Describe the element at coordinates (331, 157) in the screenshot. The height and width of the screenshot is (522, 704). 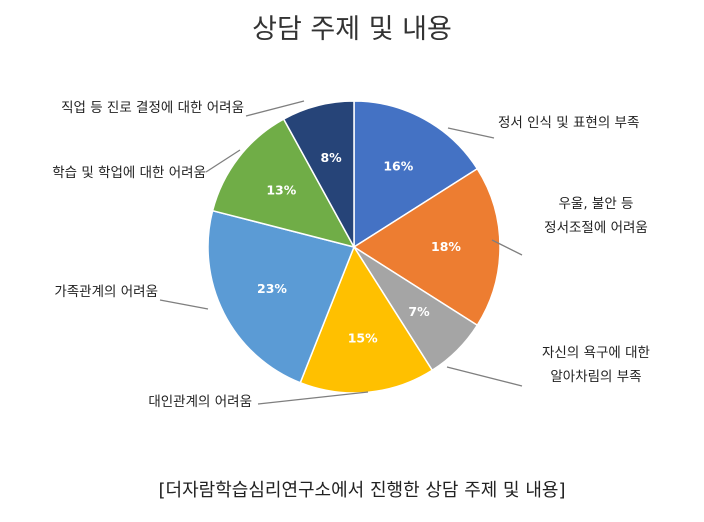
I see `slice-value-label: 8%` at that location.